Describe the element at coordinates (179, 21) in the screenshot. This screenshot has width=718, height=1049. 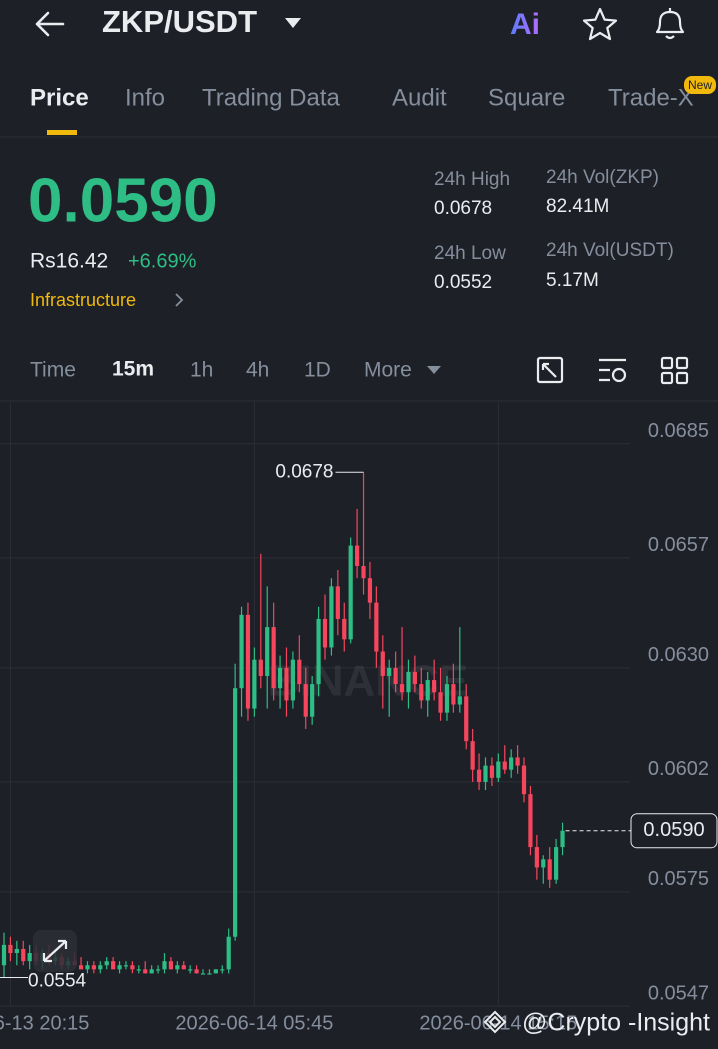
I see `pair-title: ZKP/USDT` at that location.